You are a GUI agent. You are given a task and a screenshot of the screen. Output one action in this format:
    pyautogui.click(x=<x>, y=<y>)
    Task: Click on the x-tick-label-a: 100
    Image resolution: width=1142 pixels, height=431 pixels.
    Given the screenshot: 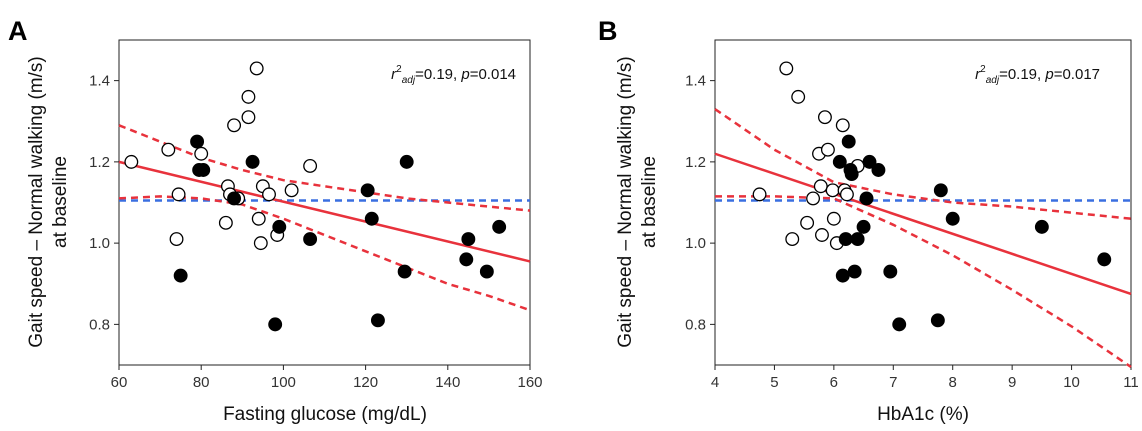 What is the action you would take?
    pyautogui.click(x=283, y=382)
    